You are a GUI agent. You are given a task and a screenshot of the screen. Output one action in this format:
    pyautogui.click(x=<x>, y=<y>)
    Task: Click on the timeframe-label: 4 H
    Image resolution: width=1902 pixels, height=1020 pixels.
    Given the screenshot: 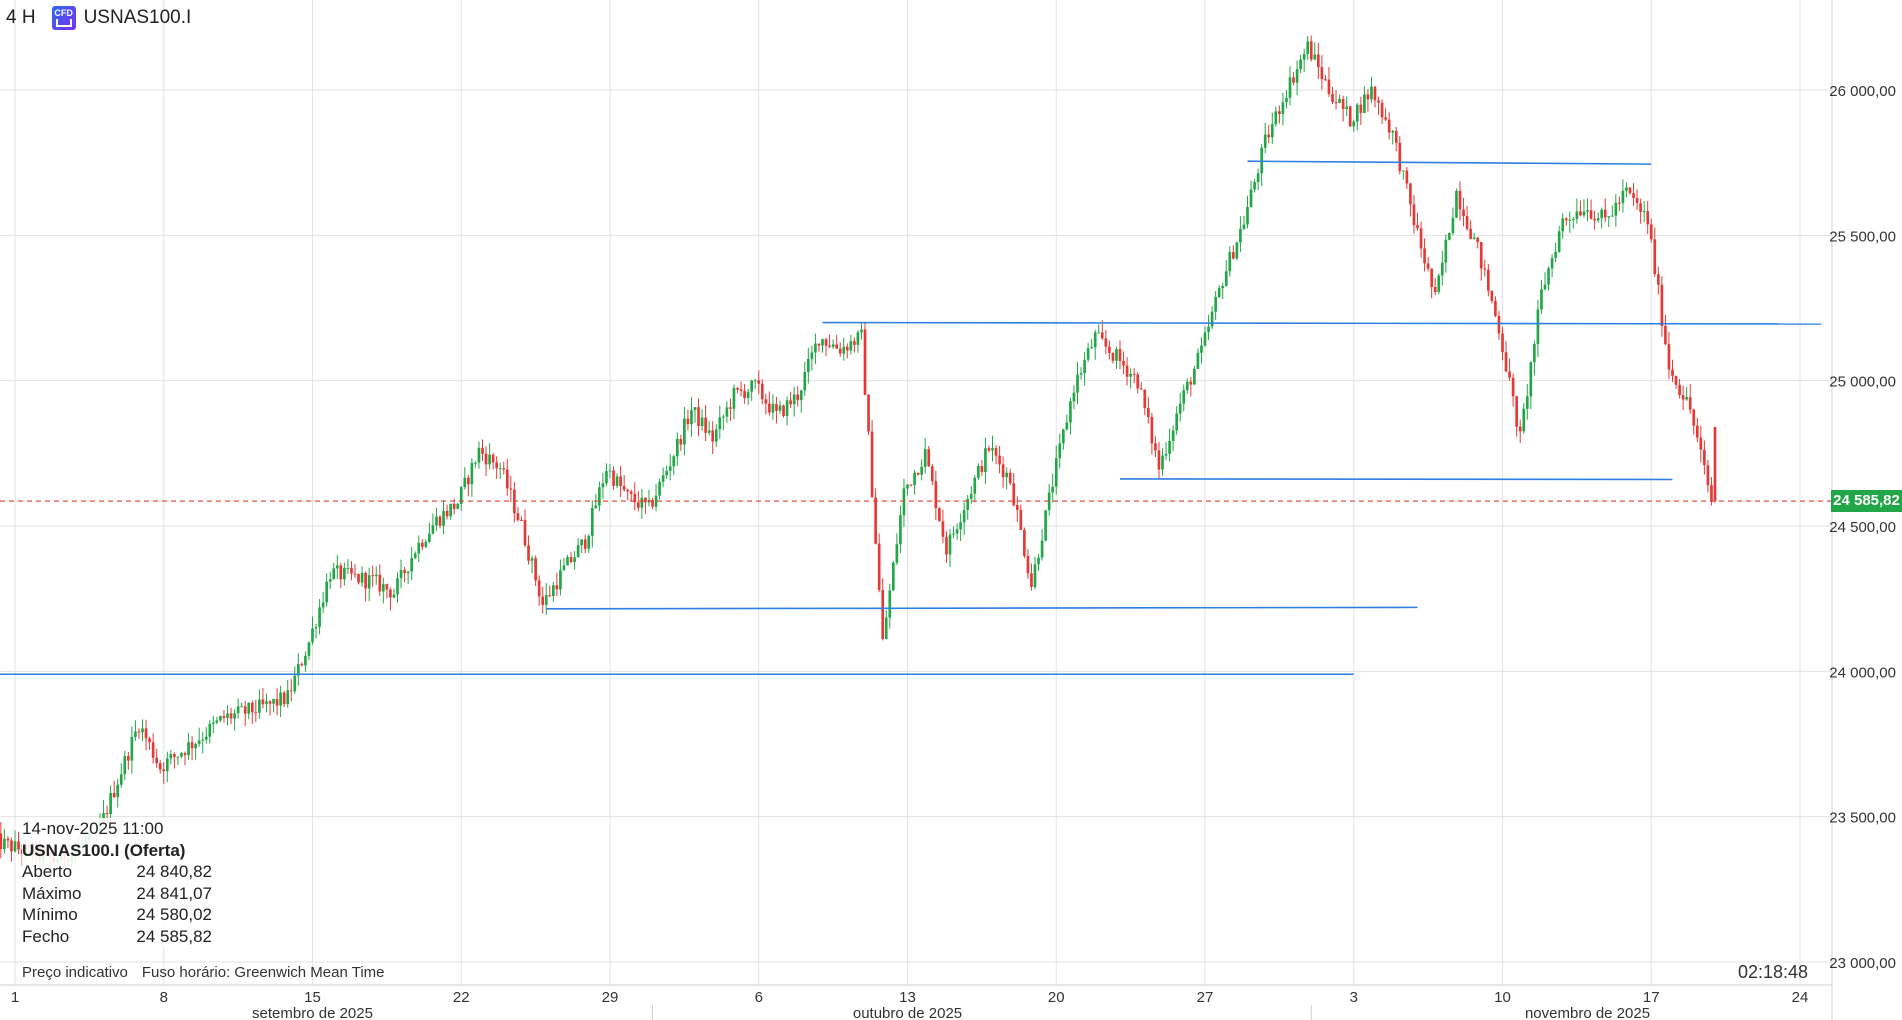 What is the action you would take?
    pyautogui.click(x=21, y=17)
    